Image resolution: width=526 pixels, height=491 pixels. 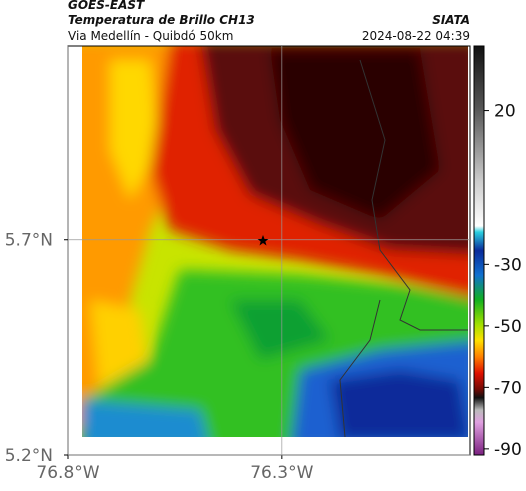 I want to click on colorbar, so click(x=479, y=250).